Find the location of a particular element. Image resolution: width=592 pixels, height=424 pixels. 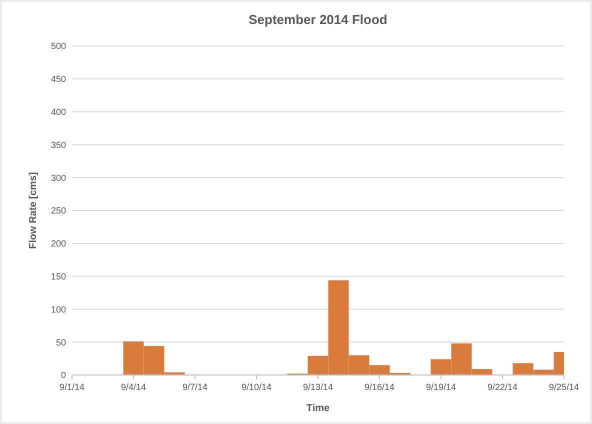

x-tick-label: 9/25/14 is located at coordinates (564, 387).